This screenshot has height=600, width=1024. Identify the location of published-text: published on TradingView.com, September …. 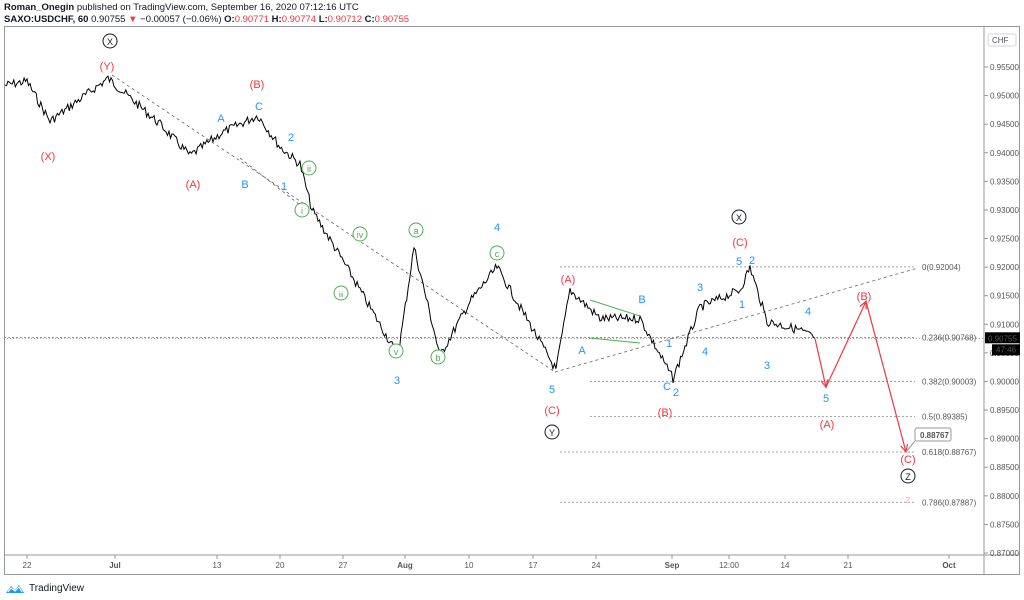
(217, 7).